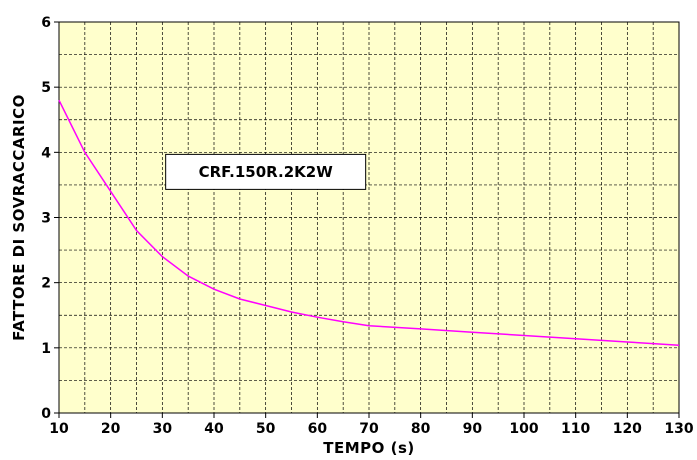 This screenshot has height=460, width=697. Describe the element at coordinates (46, 414) in the screenshot. I see `y-tick-label: 0` at that location.